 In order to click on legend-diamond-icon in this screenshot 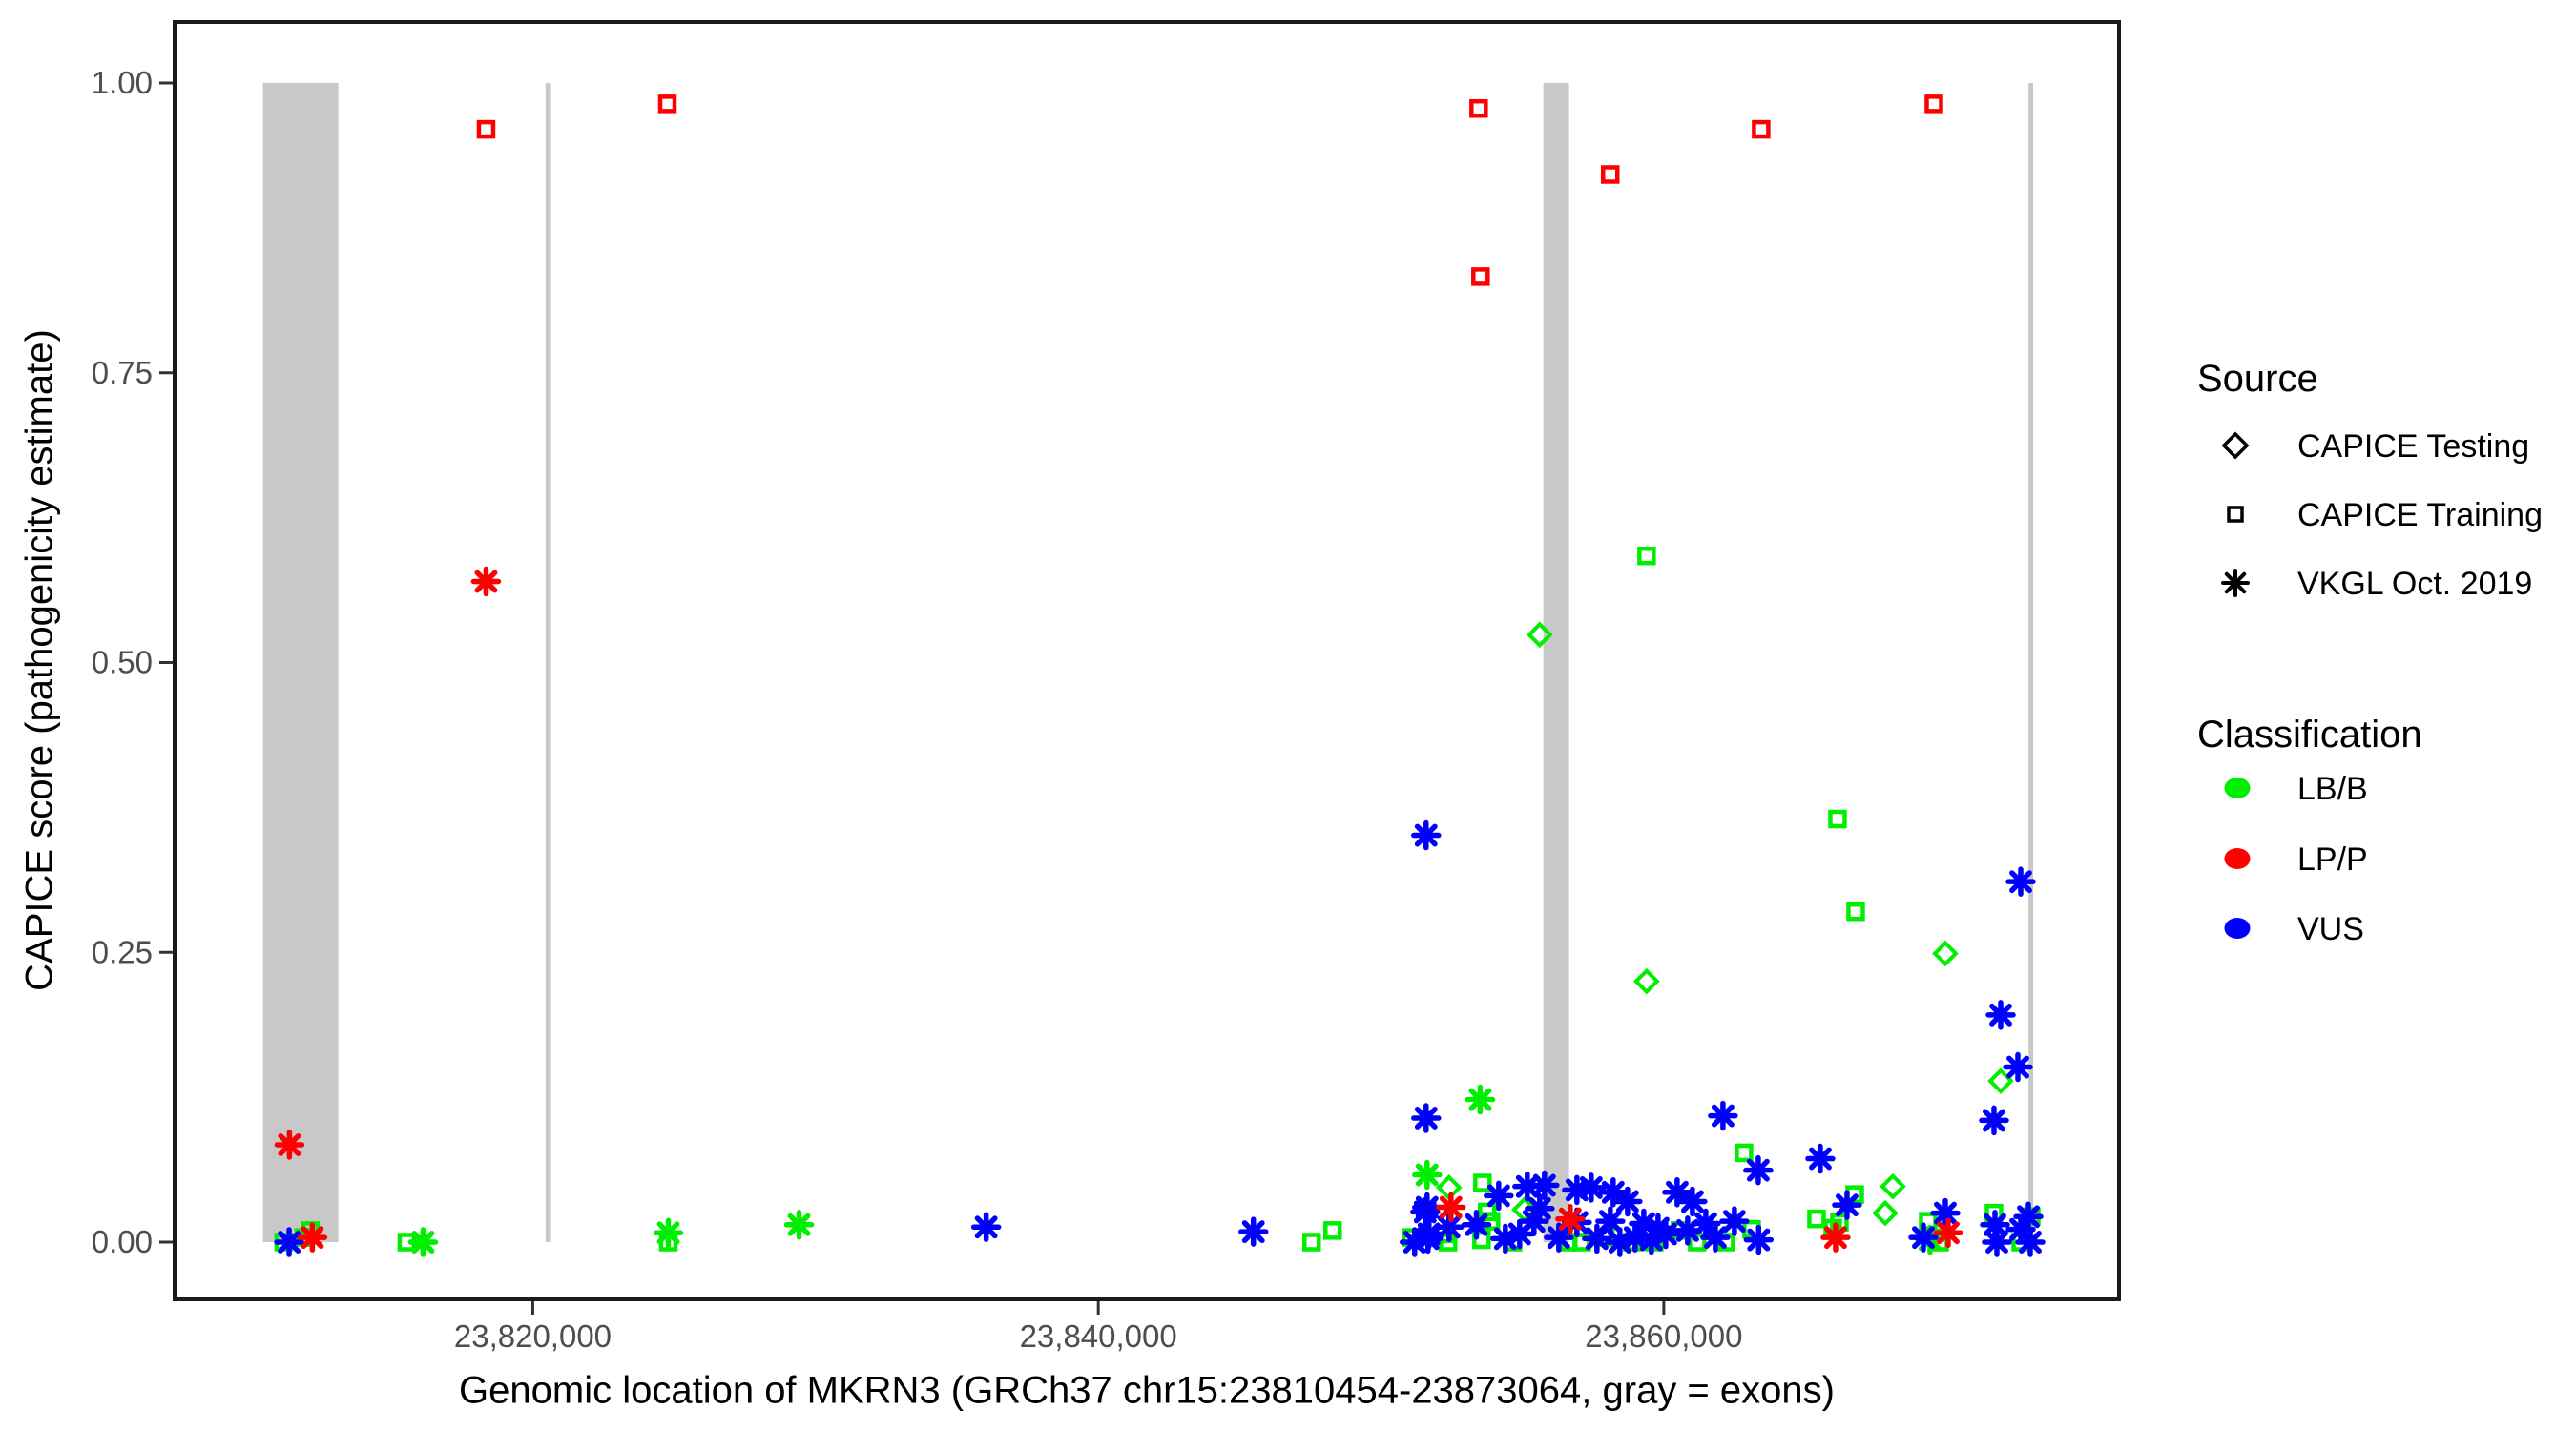, I will do `click(2235, 446)`.